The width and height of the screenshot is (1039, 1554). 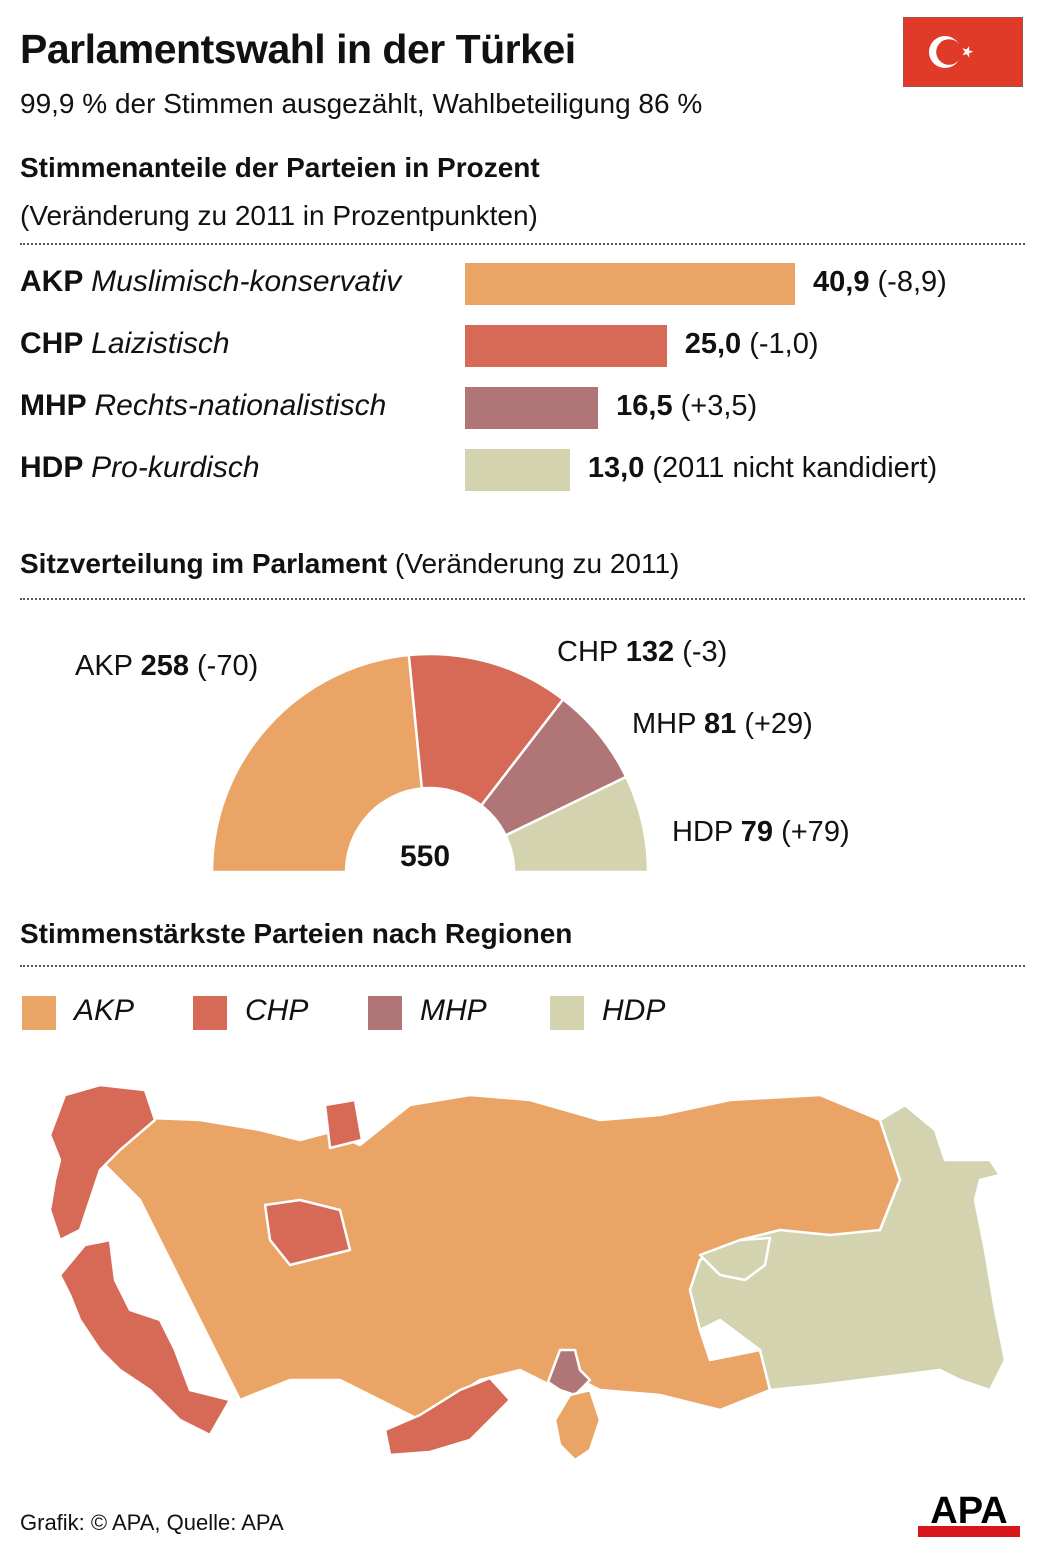 What do you see at coordinates (298, 49) in the screenshot?
I see `page-title: Parlamentswahl in der Türkei` at bounding box center [298, 49].